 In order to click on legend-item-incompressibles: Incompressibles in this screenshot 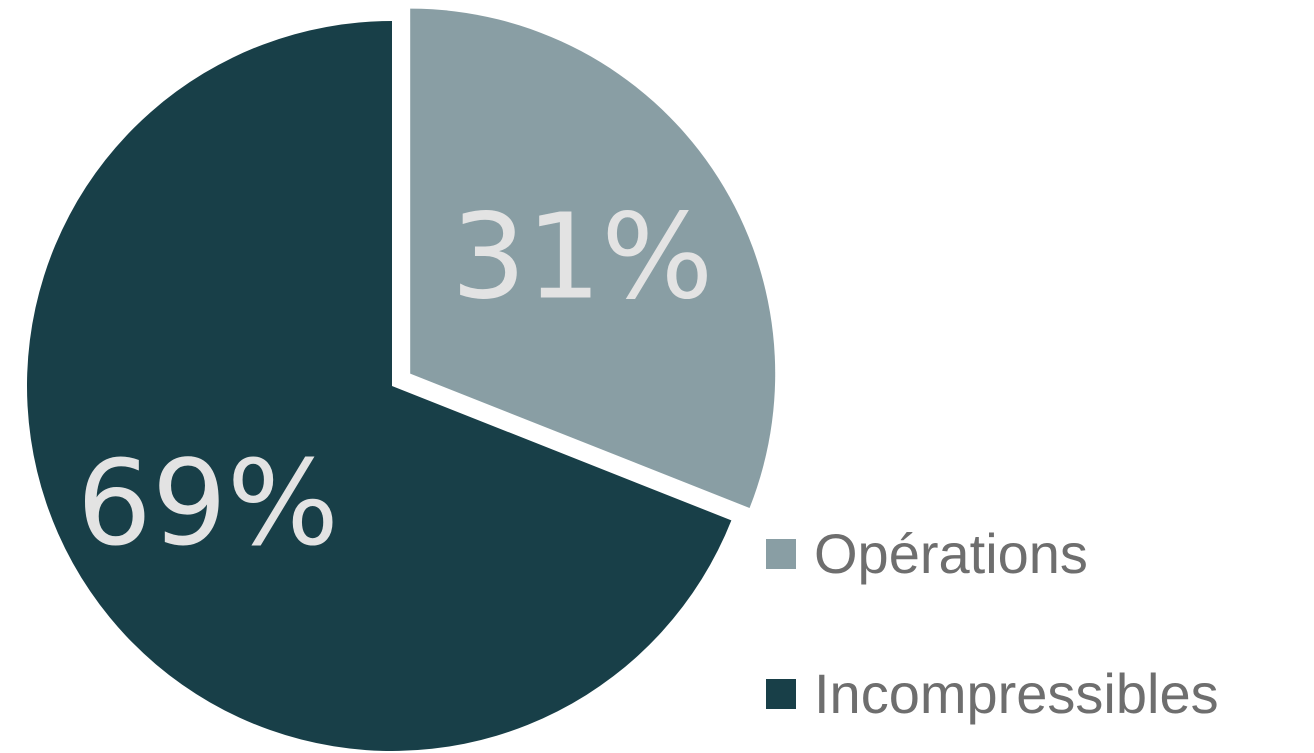, I will do `click(992, 694)`.